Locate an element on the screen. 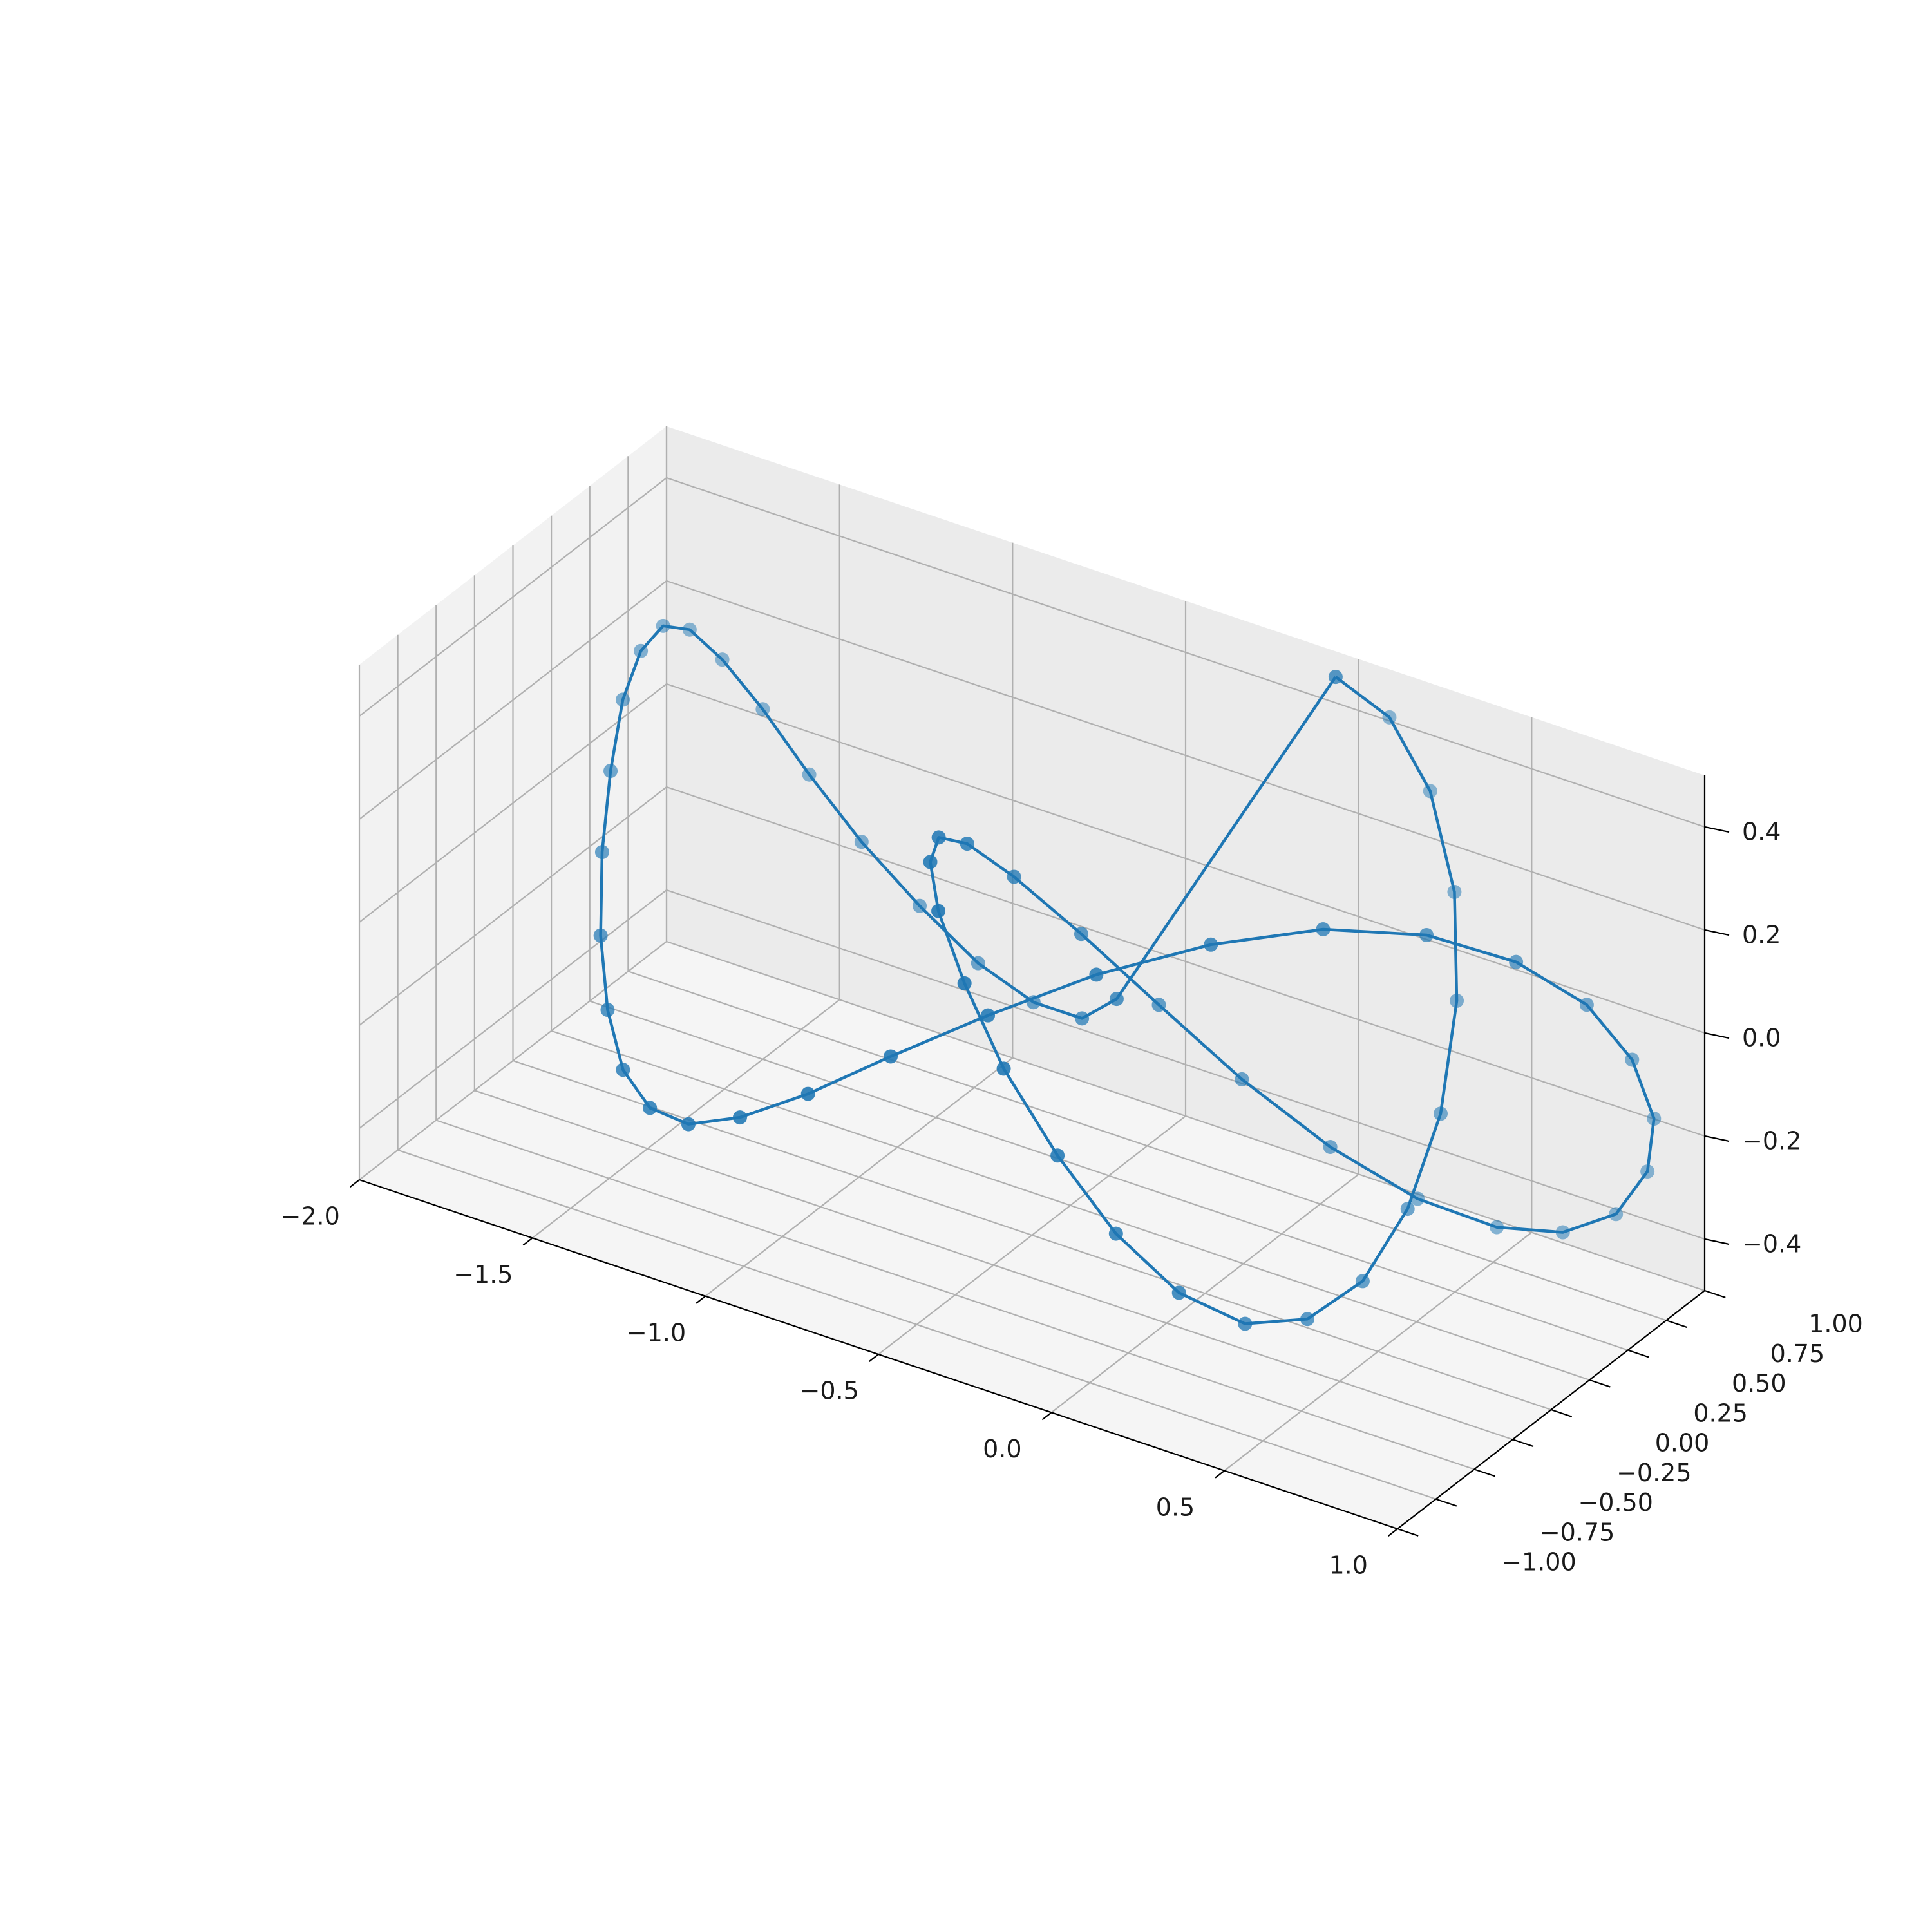 The image size is (1932, 1932). y-tick-label: −0.25 is located at coordinates (1653, 1473).